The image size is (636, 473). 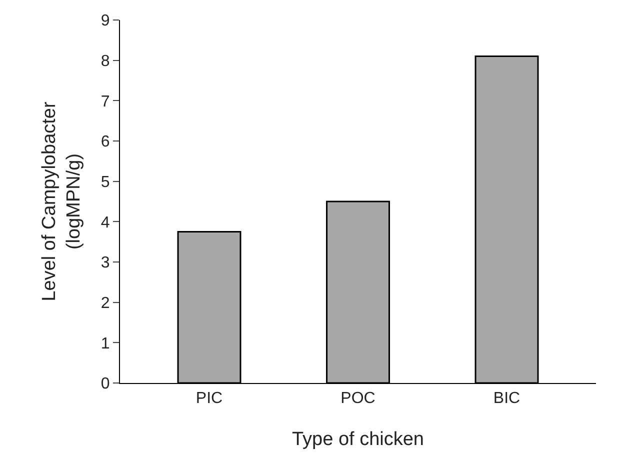 What do you see at coordinates (105, 142) in the screenshot?
I see `y-tick-label: 6` at bounding box center [105, 142].